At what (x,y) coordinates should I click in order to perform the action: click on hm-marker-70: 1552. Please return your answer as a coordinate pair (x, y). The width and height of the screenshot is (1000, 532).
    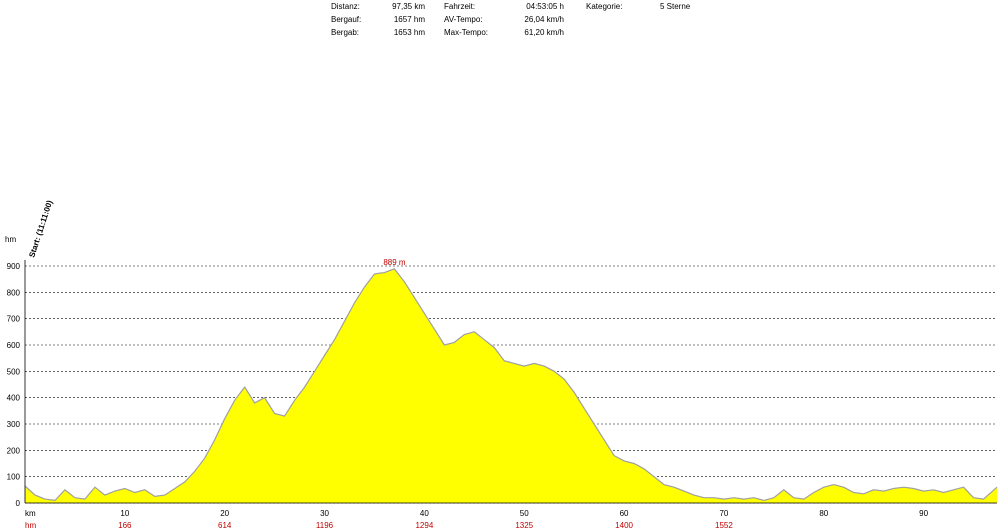
    Looking at the image, I should click on (724, 525).